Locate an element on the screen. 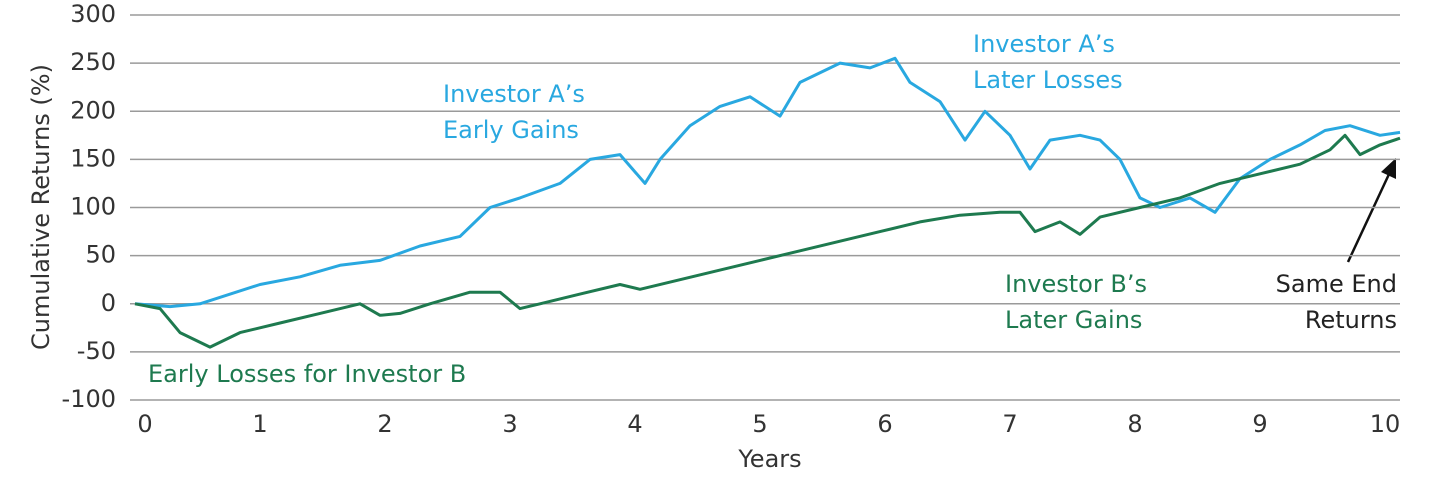 The image size is (1440, 489). arrowhead is located at coordinates (1388, 168).